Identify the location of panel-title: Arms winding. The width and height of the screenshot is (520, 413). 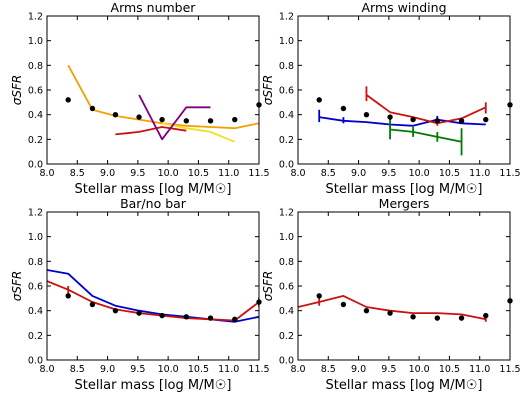
(403, 7).